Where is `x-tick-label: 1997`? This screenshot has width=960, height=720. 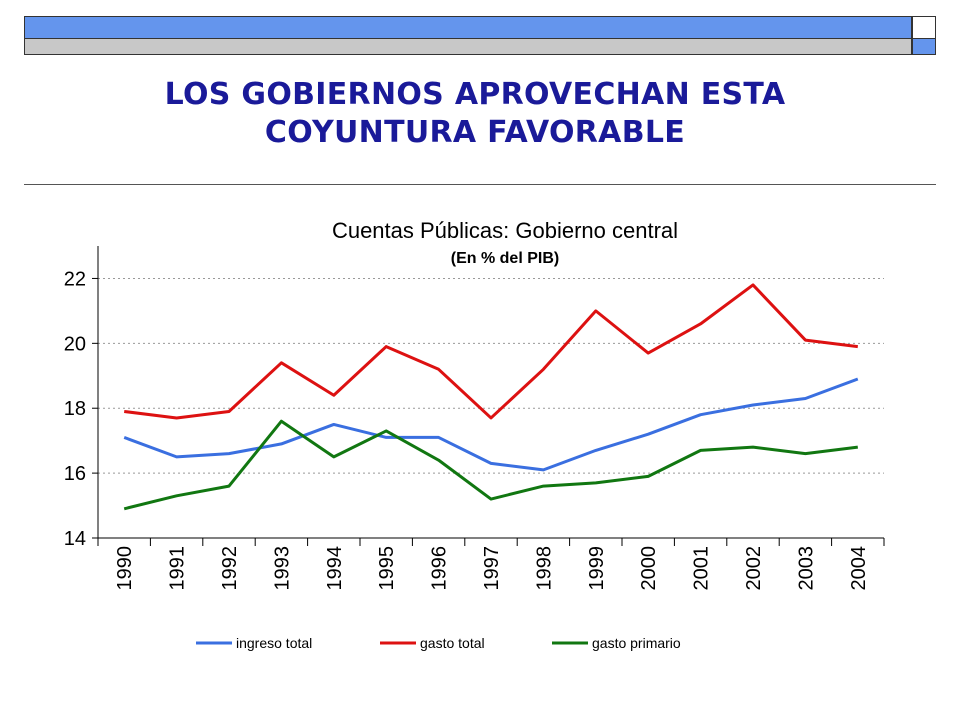
x-tick-label: 1997 is located at coordinates (492, 568).